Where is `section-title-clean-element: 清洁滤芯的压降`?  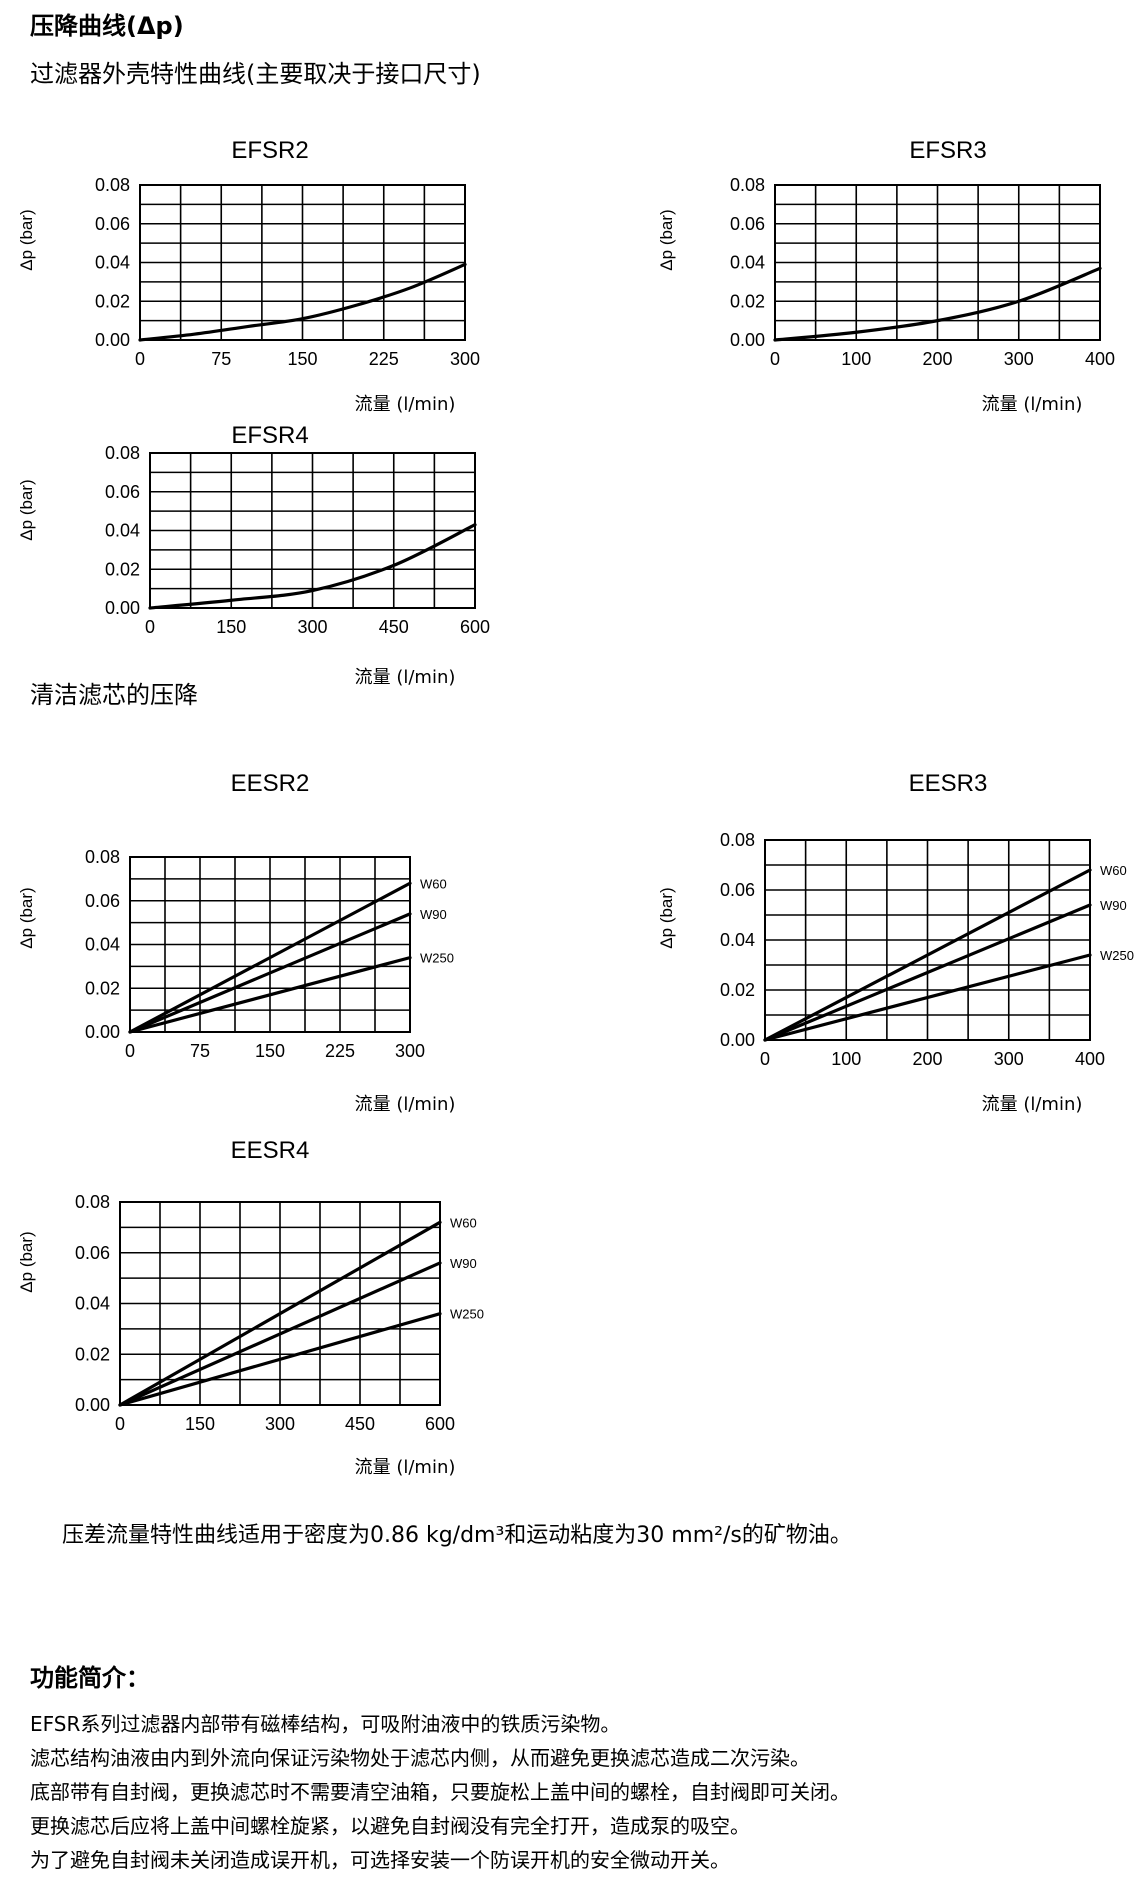
section-title-clean-element: 清洁滤芯的压降 is located at coordinates (114, 695).